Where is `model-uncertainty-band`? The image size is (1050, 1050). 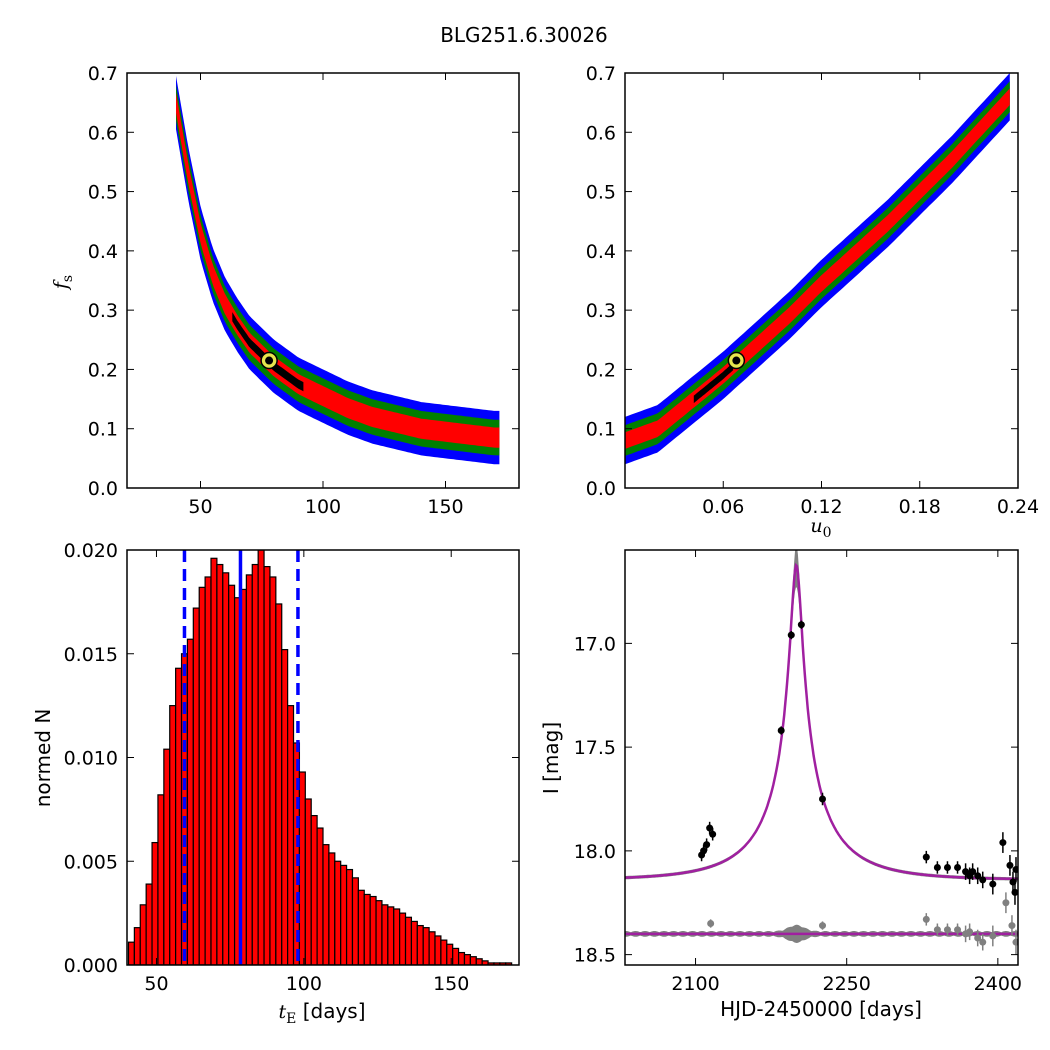 model-uncertainty-band is located at coordinates (821, 715).